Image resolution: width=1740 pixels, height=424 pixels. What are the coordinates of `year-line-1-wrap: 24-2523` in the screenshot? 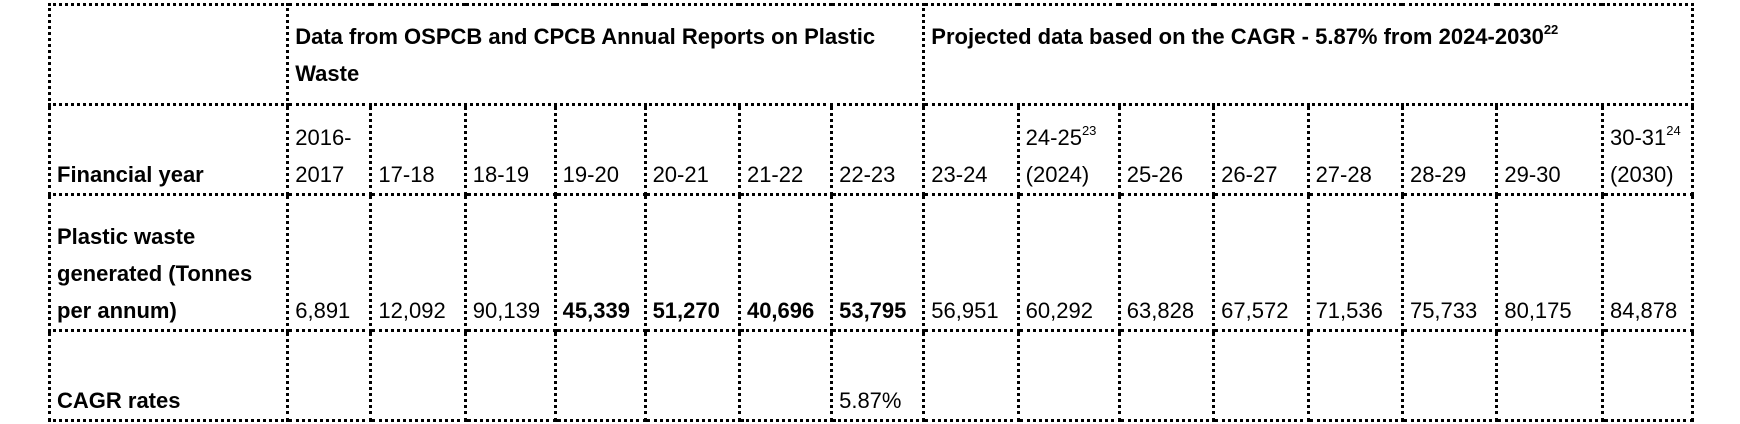 It's located at (1069, 137).